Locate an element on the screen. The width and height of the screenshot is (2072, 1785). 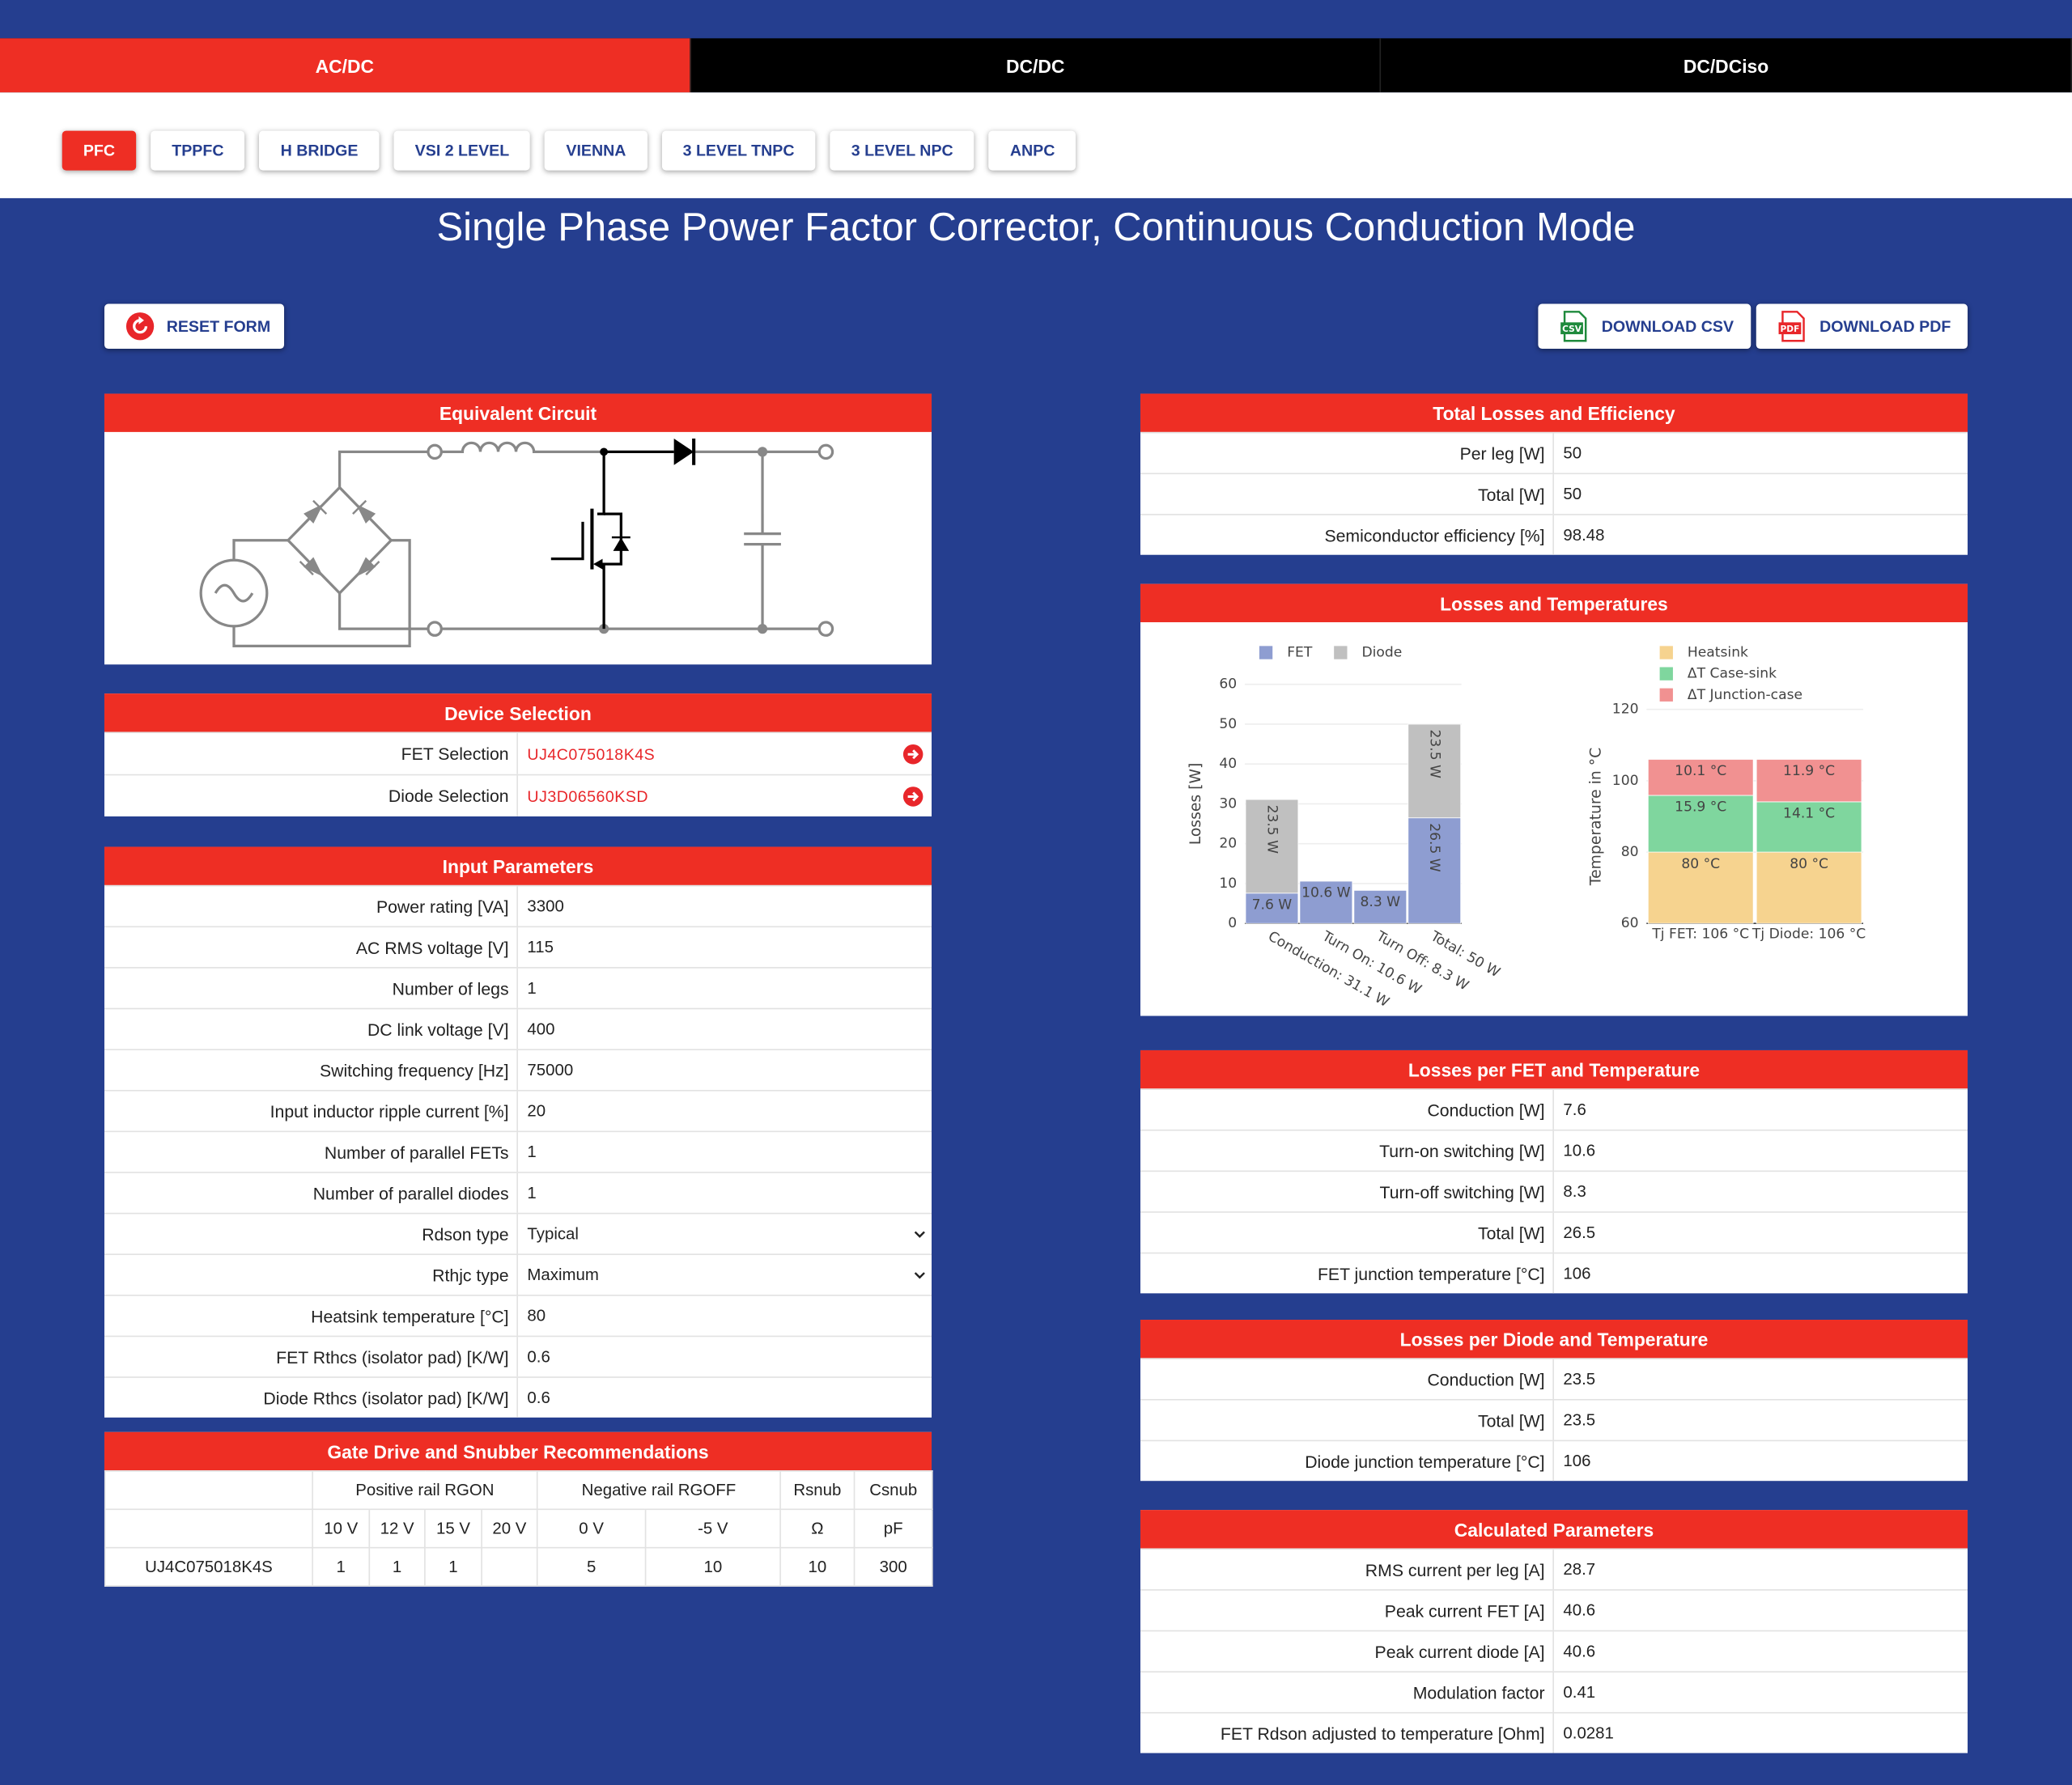
table-row: Semiconductor efficiency [%] 98.48 is located at coordinates (1554, 534).